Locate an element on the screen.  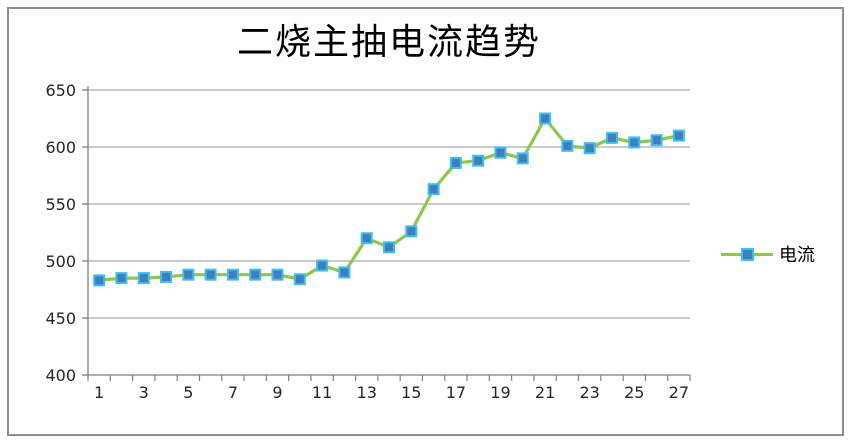
legend-marker-swatch is located at coordinates (747, 254).